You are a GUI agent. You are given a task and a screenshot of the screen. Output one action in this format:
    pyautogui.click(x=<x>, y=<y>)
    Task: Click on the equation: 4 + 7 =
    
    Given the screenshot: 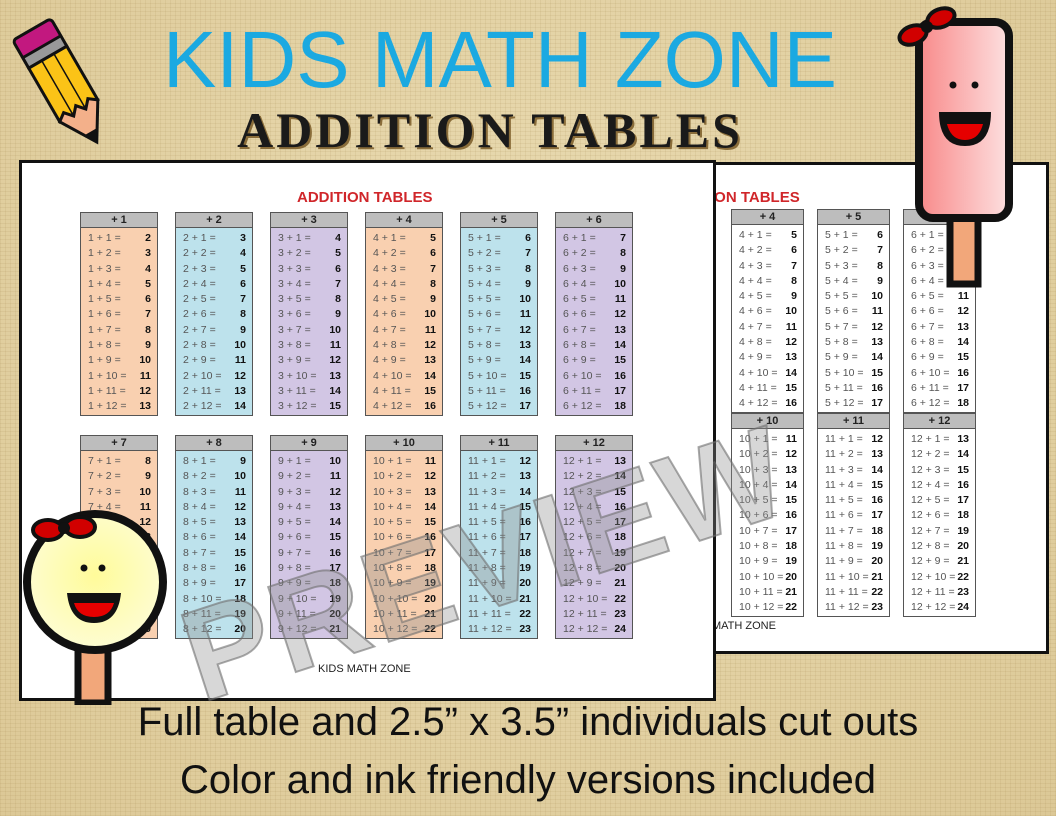 What is the action you would take?
    pyautogui.click(x=755, y=326)
    